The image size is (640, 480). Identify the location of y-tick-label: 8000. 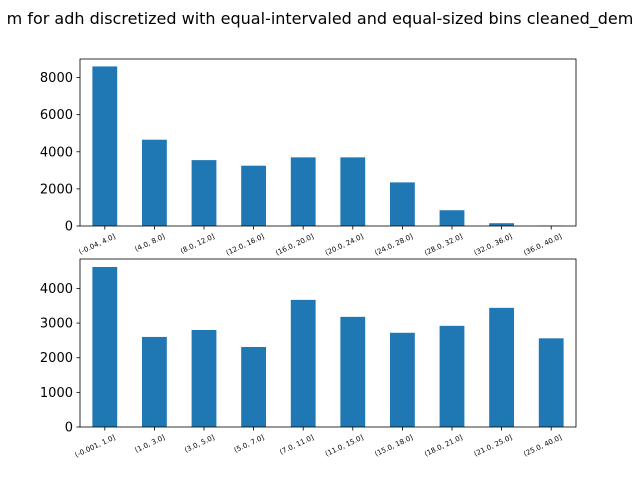
(56, 78).